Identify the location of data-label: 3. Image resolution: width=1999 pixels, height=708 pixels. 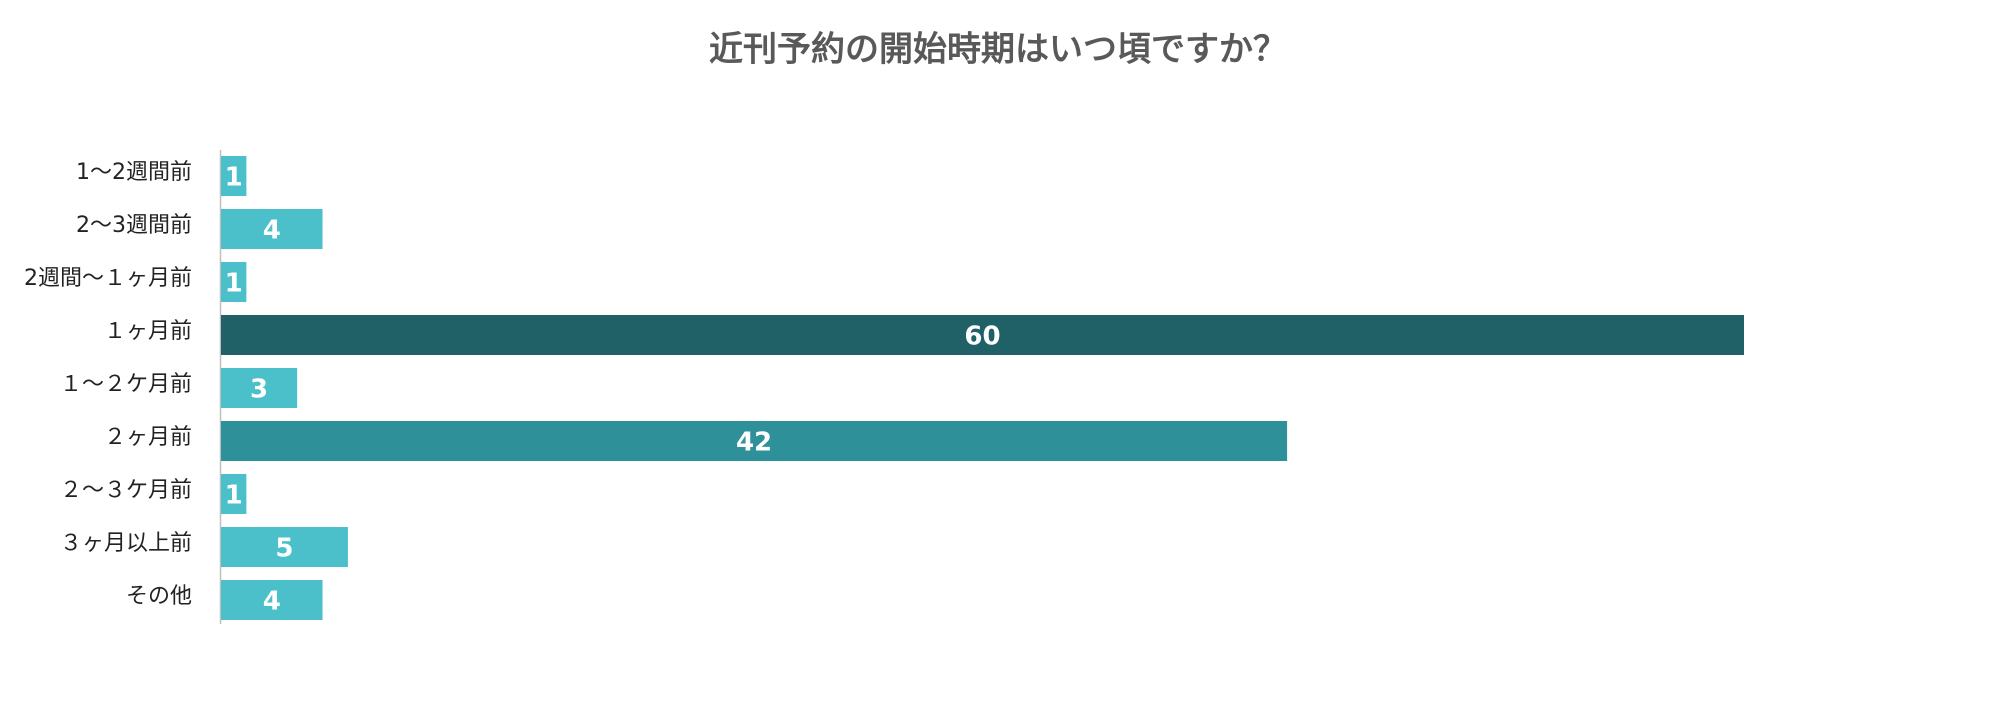
(259, 390).